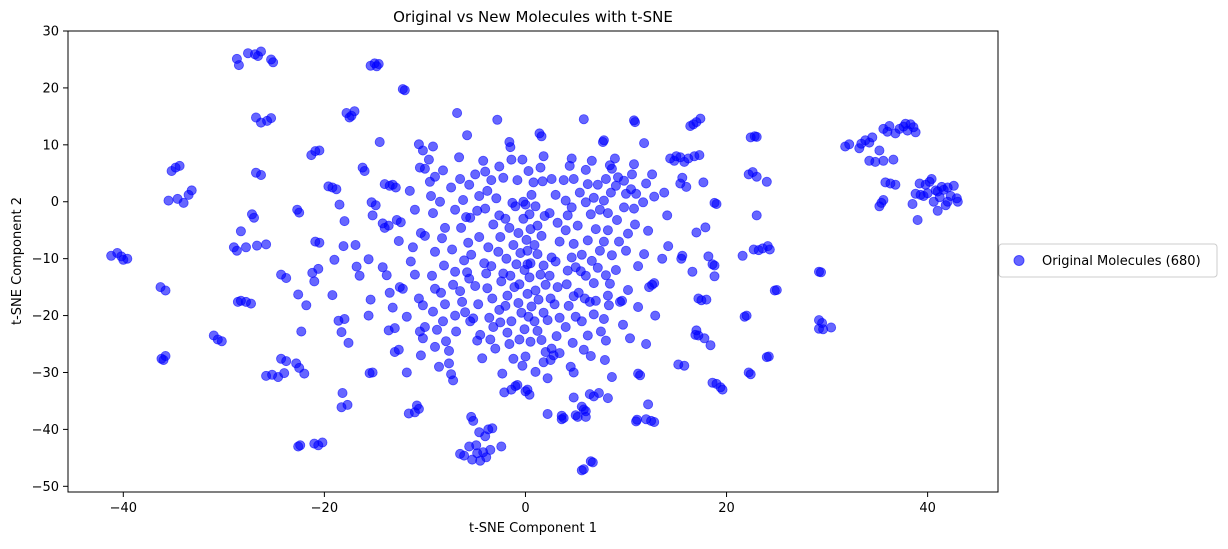 The height and width of the screenshot is (549, 1228). What do you see at coordinates (50, 32) in the screenshot?
I see `y-tick-label: 30` at bounding box center [50, 32].